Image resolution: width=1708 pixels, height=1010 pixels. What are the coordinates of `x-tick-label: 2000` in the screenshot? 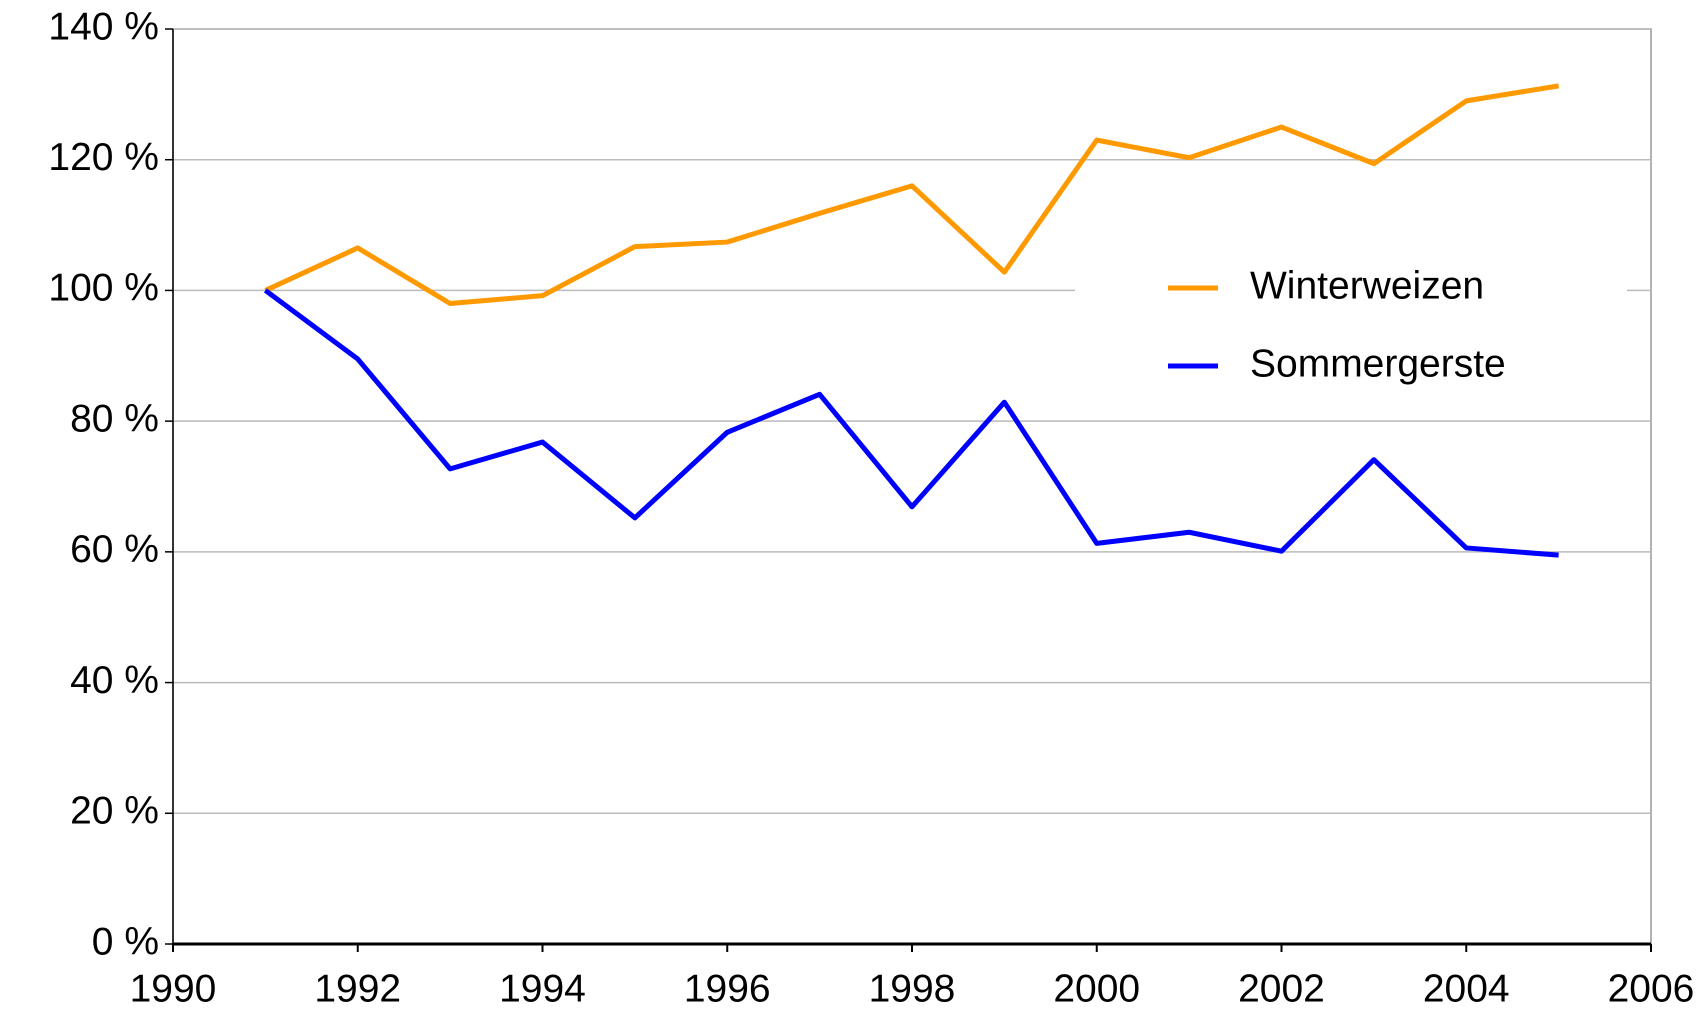 It's located at (1096, 988).